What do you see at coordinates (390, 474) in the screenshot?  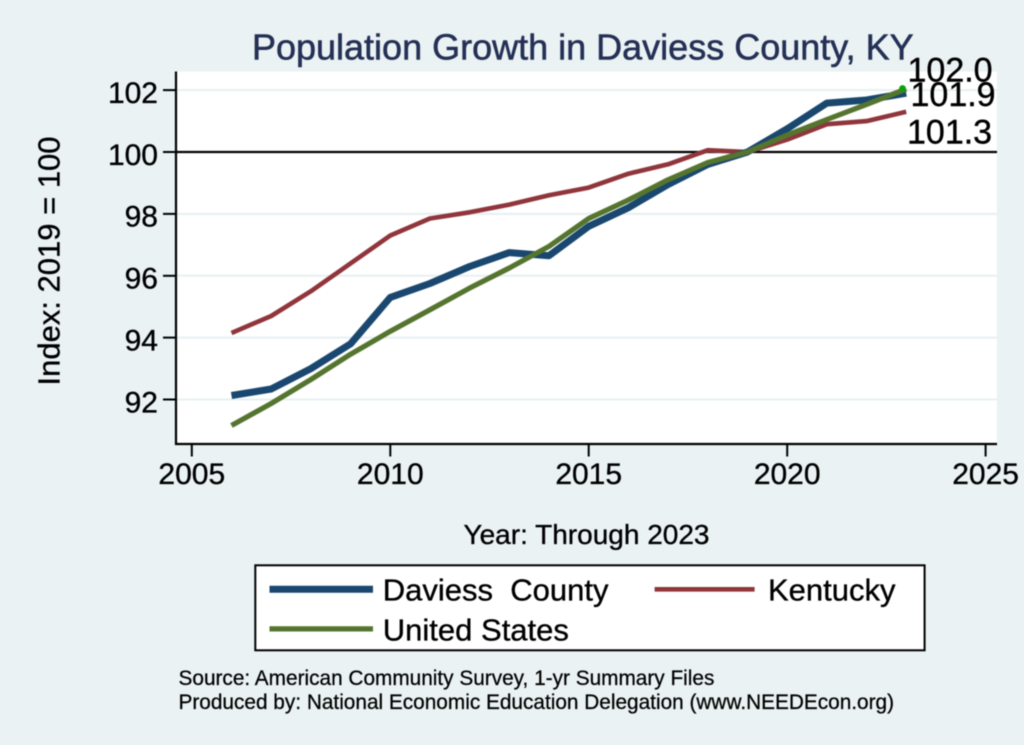 I see `svg-text: 2010` at bounding box center [390, 474].